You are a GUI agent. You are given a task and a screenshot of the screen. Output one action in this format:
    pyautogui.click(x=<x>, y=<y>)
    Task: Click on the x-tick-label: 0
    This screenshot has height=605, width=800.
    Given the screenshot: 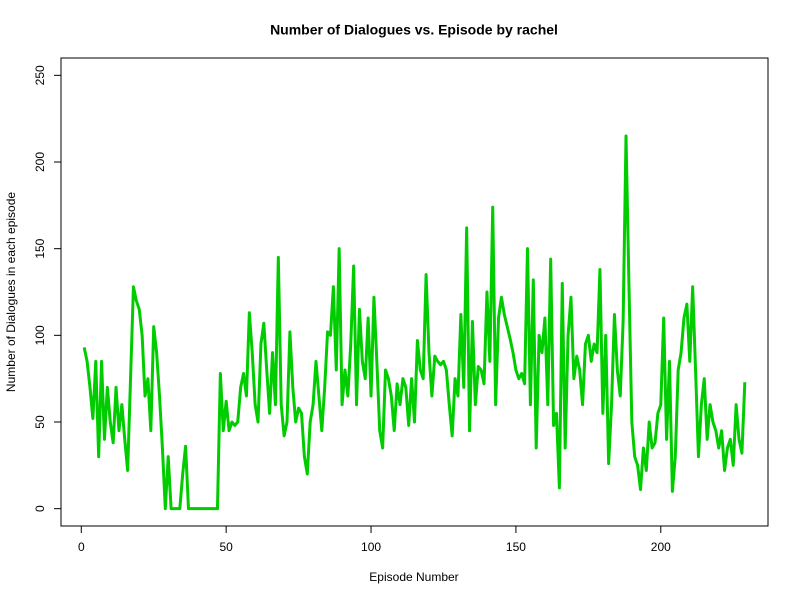 What is the action you would take?
    pyautogui.click(x=81, y=547)
    